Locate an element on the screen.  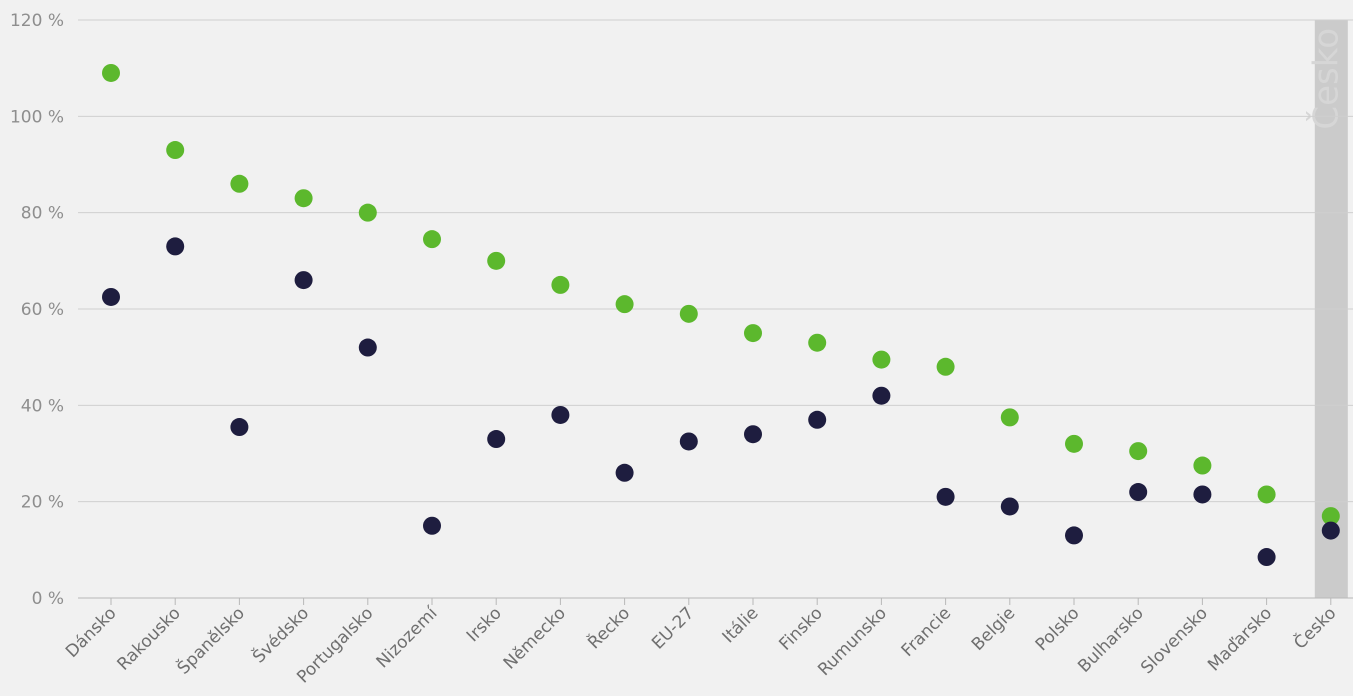
x-tick-label: Španělsko is located at coordinates (210, 640).